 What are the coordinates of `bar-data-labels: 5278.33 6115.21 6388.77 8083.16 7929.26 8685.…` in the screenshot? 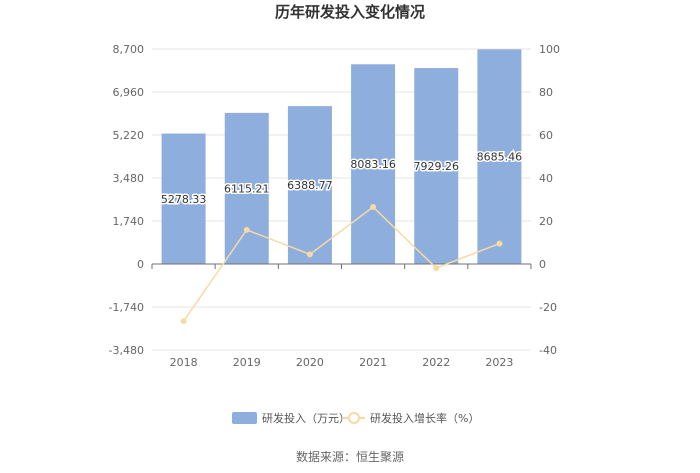 It's located at (341, 178).